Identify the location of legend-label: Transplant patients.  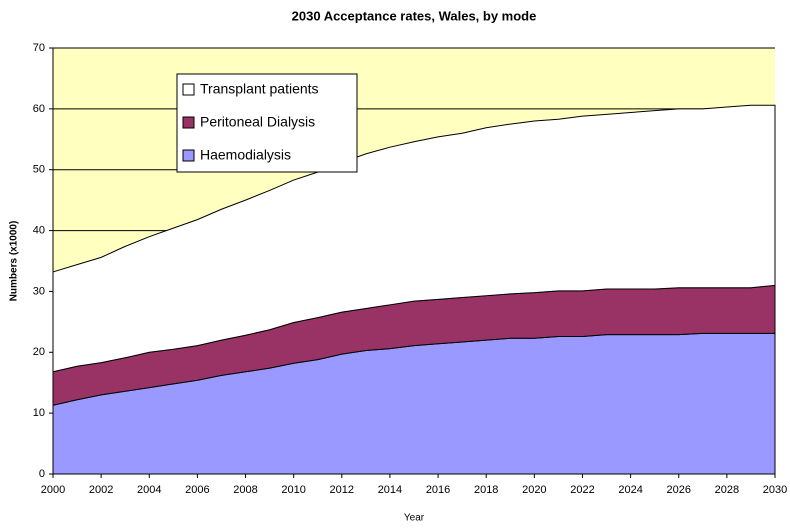
(259, 89).